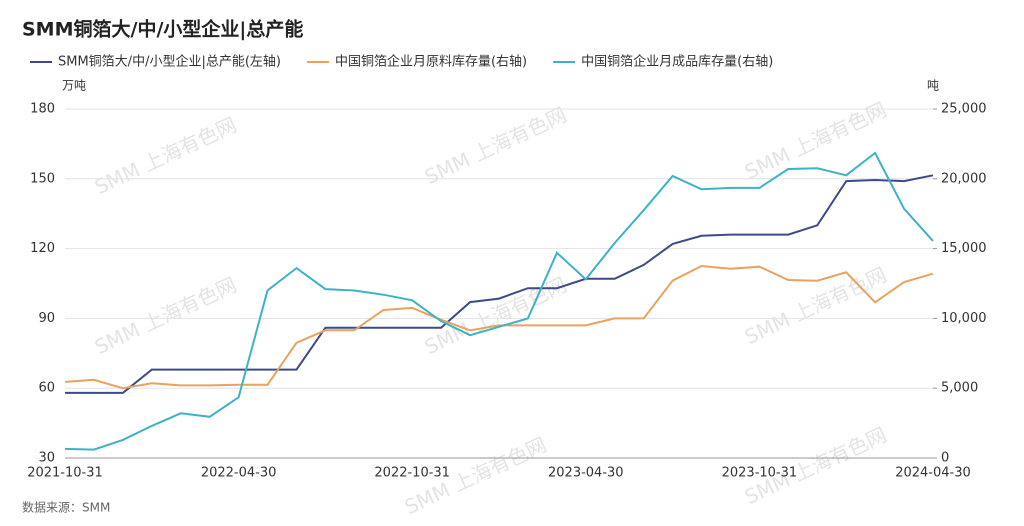  What do you see at coordinates (42, 178) in the screenshot?
I see `y-tick-label: 150` at bounding box center [42, 178].